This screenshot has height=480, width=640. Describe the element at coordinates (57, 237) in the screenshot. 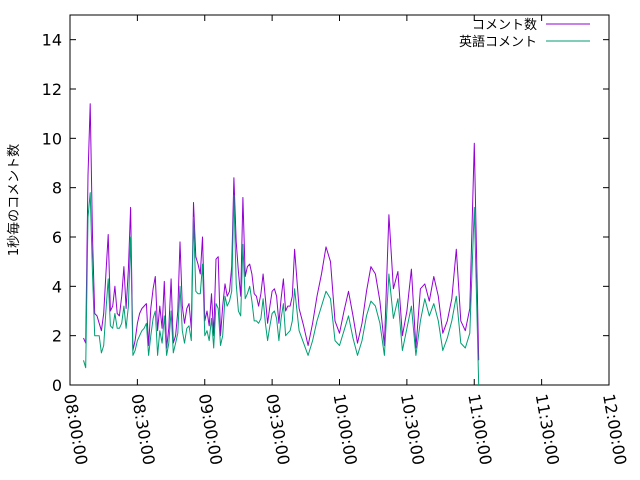

I see `y-tick-label: 6` at that location.